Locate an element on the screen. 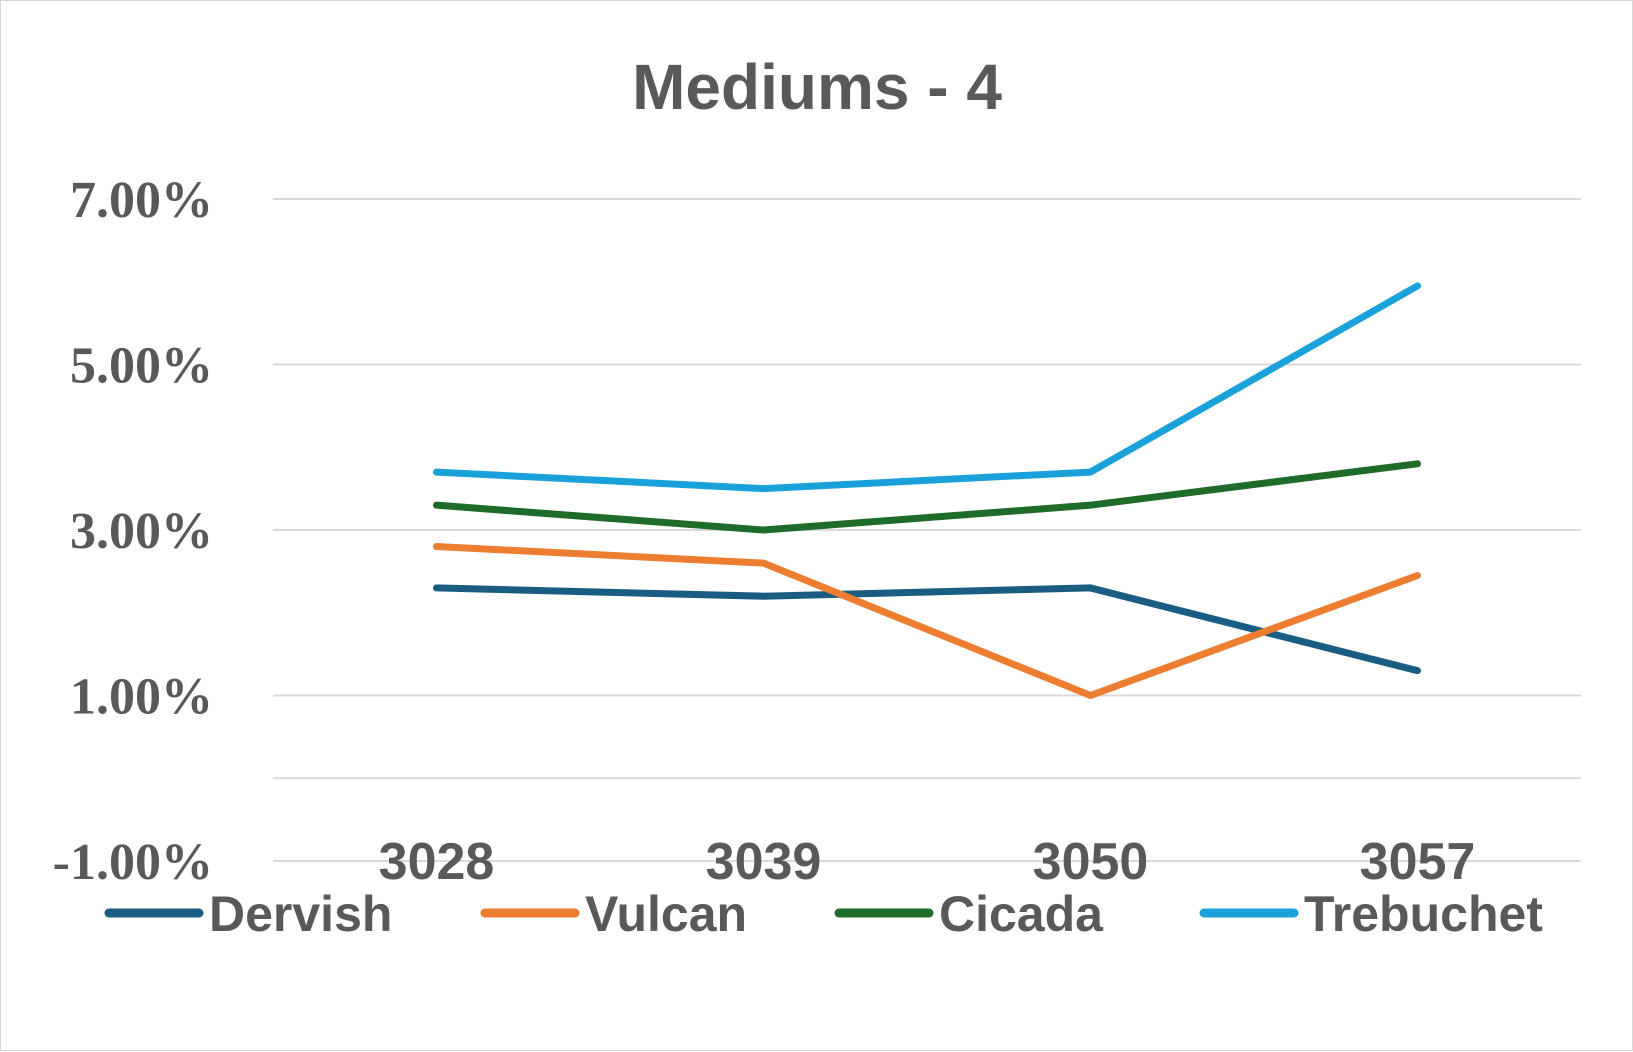 This screenshot has height=1052, width=1633. series-line-trebuchet is located at coordinates (927, 387).